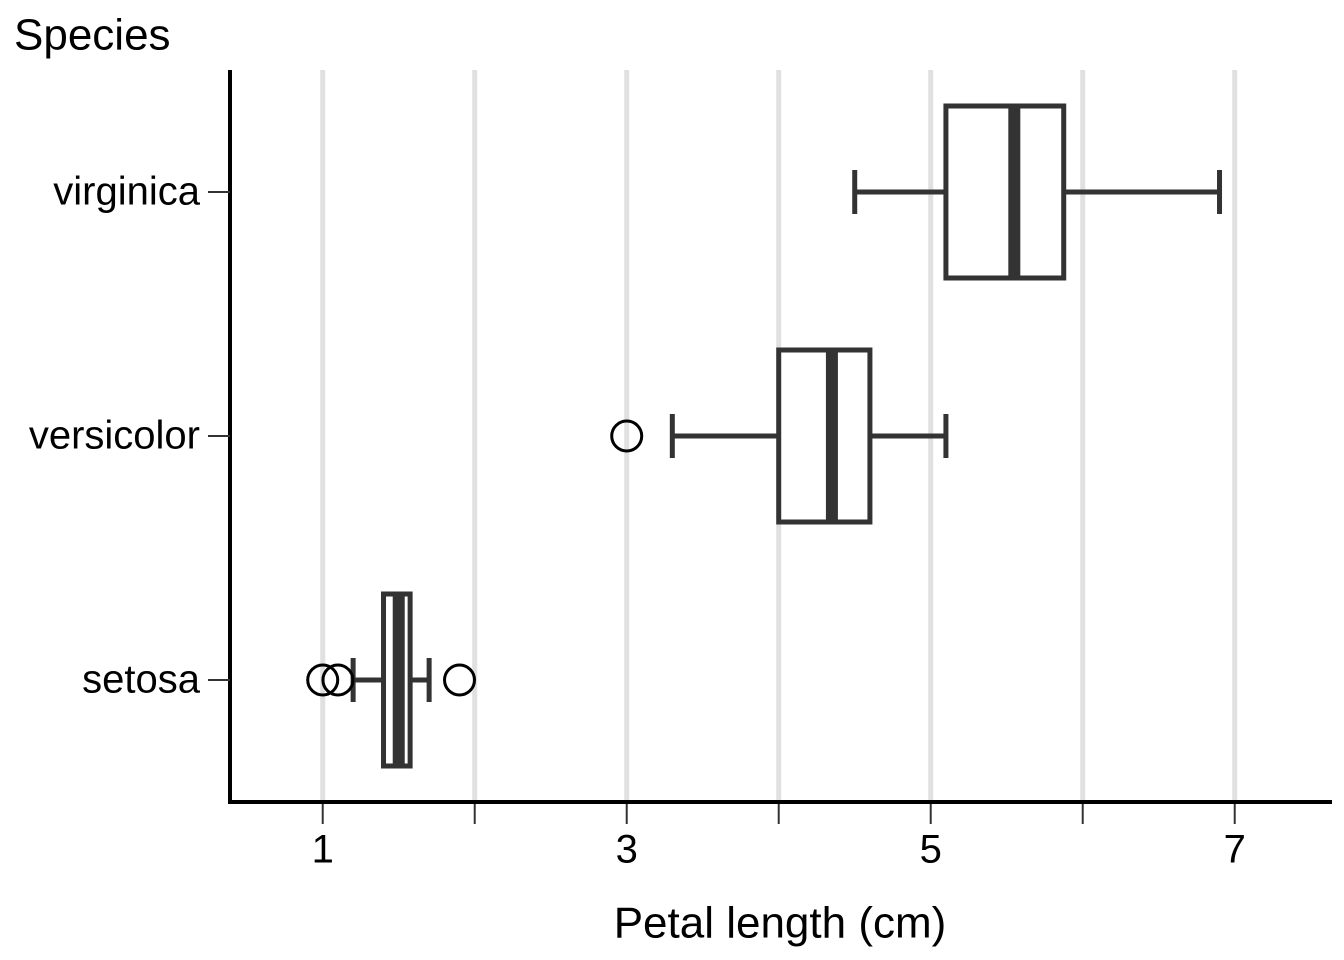 The height and width of the screenshot is (960, 1344). I want to click on x-tick-label: 3, so click(627, 850).